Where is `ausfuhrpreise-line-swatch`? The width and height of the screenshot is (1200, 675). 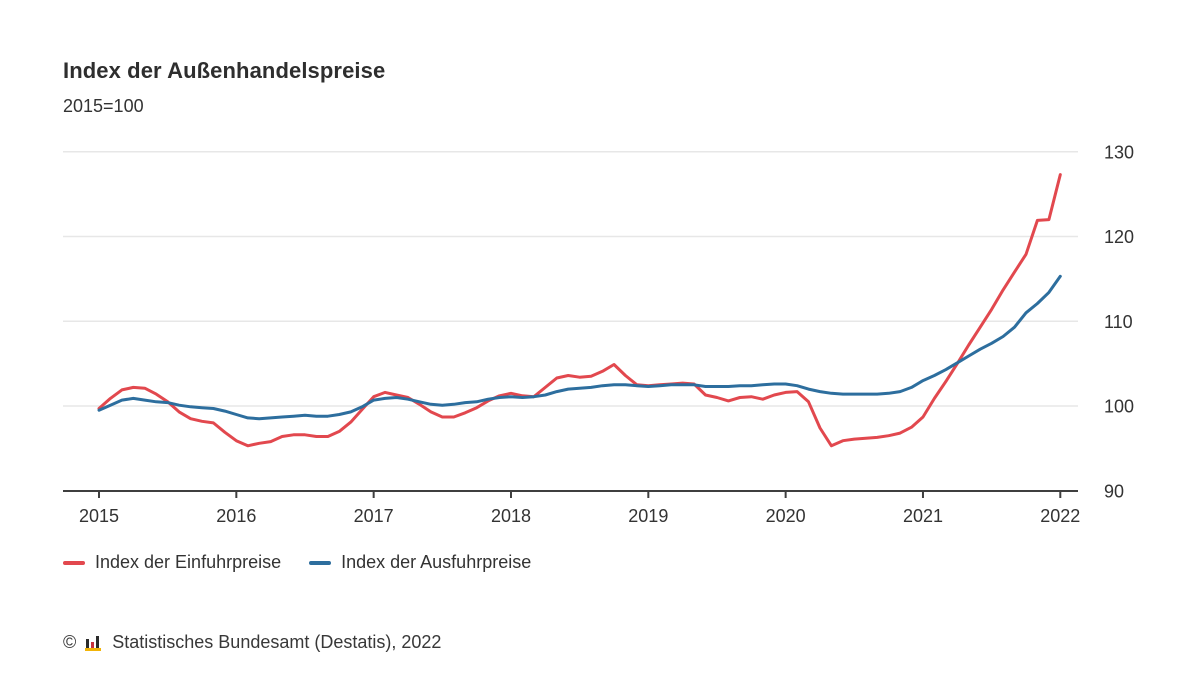 ausfuhrpreise-line-swatch is located at coordinates (320, 562).